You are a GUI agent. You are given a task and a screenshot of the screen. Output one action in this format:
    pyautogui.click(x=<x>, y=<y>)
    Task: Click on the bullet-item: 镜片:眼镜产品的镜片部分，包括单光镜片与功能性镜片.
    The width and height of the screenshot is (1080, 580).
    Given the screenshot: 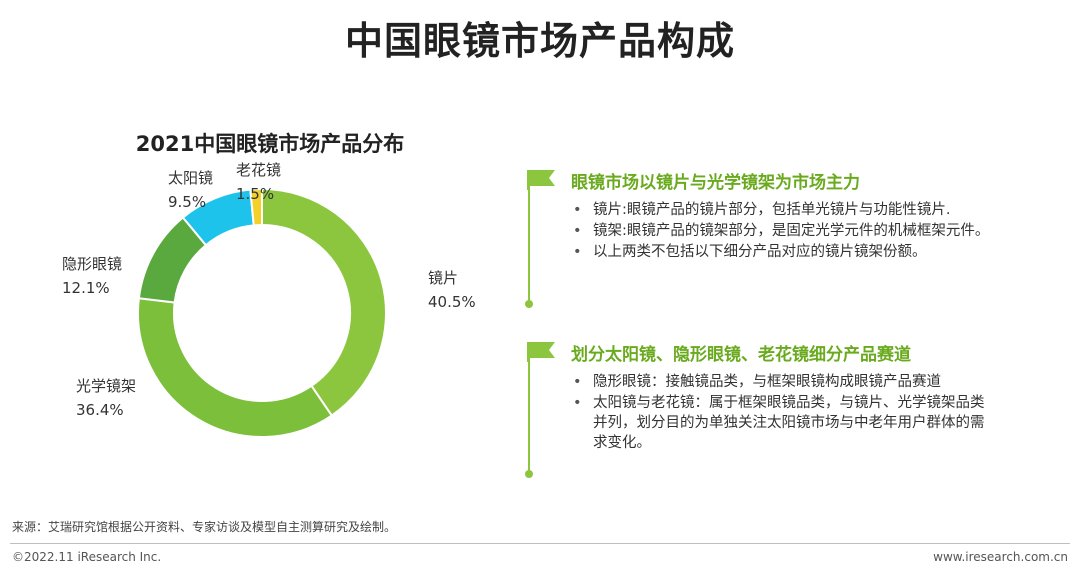 What is the action you would take?
    pyautogui.click(x=781, y=210)
    